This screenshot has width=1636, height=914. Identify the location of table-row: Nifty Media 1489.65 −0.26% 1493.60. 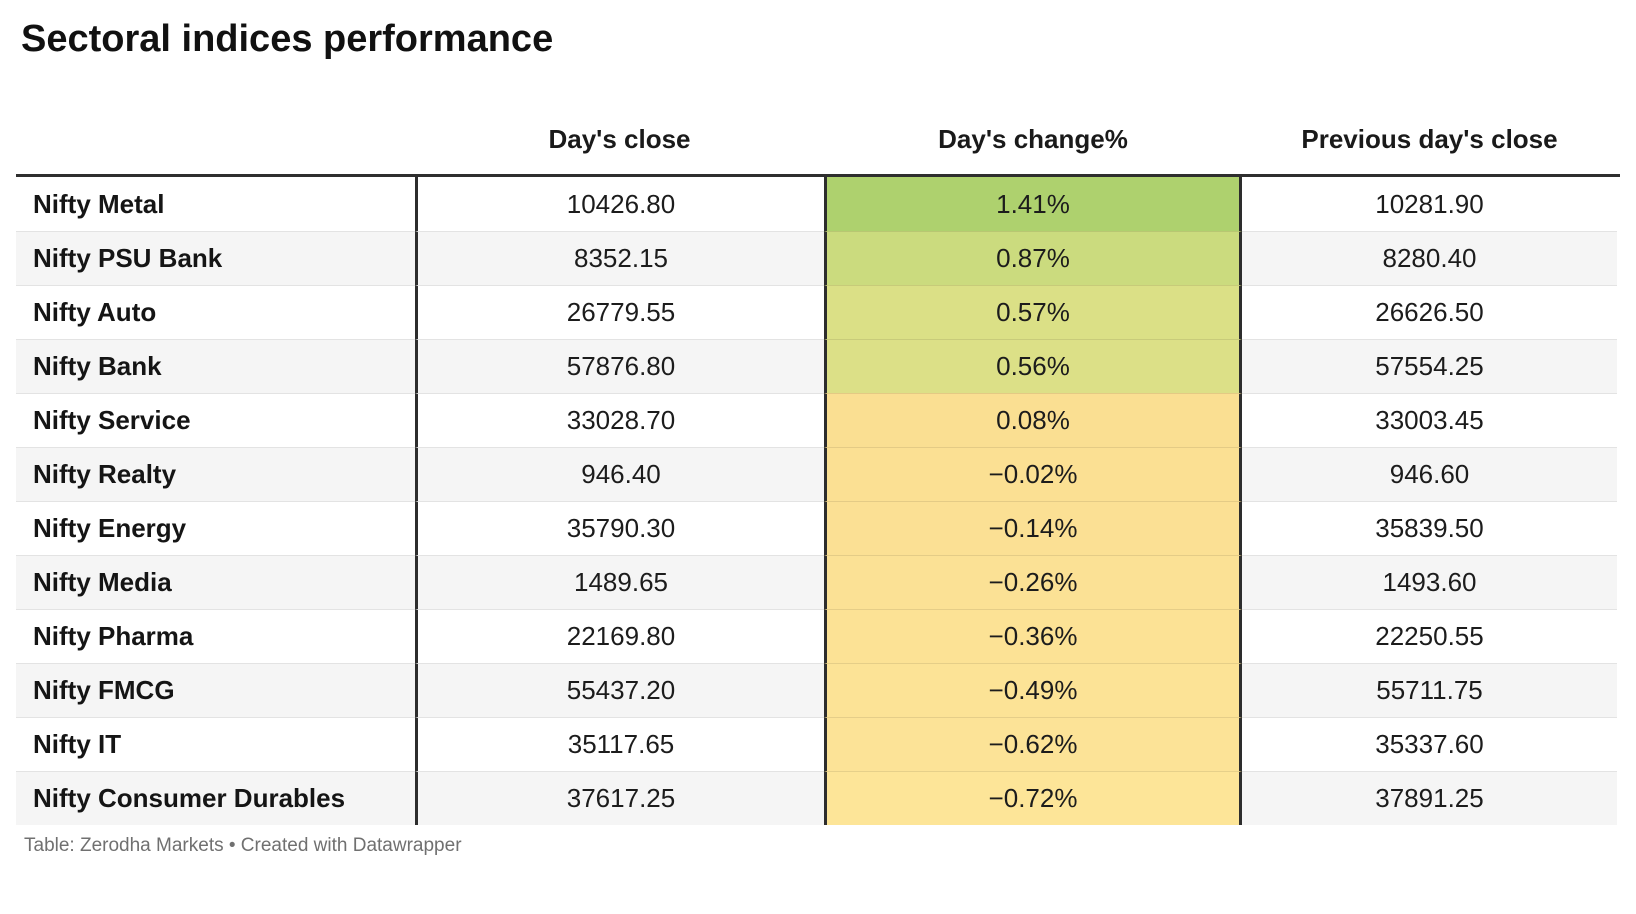
(816, 582).